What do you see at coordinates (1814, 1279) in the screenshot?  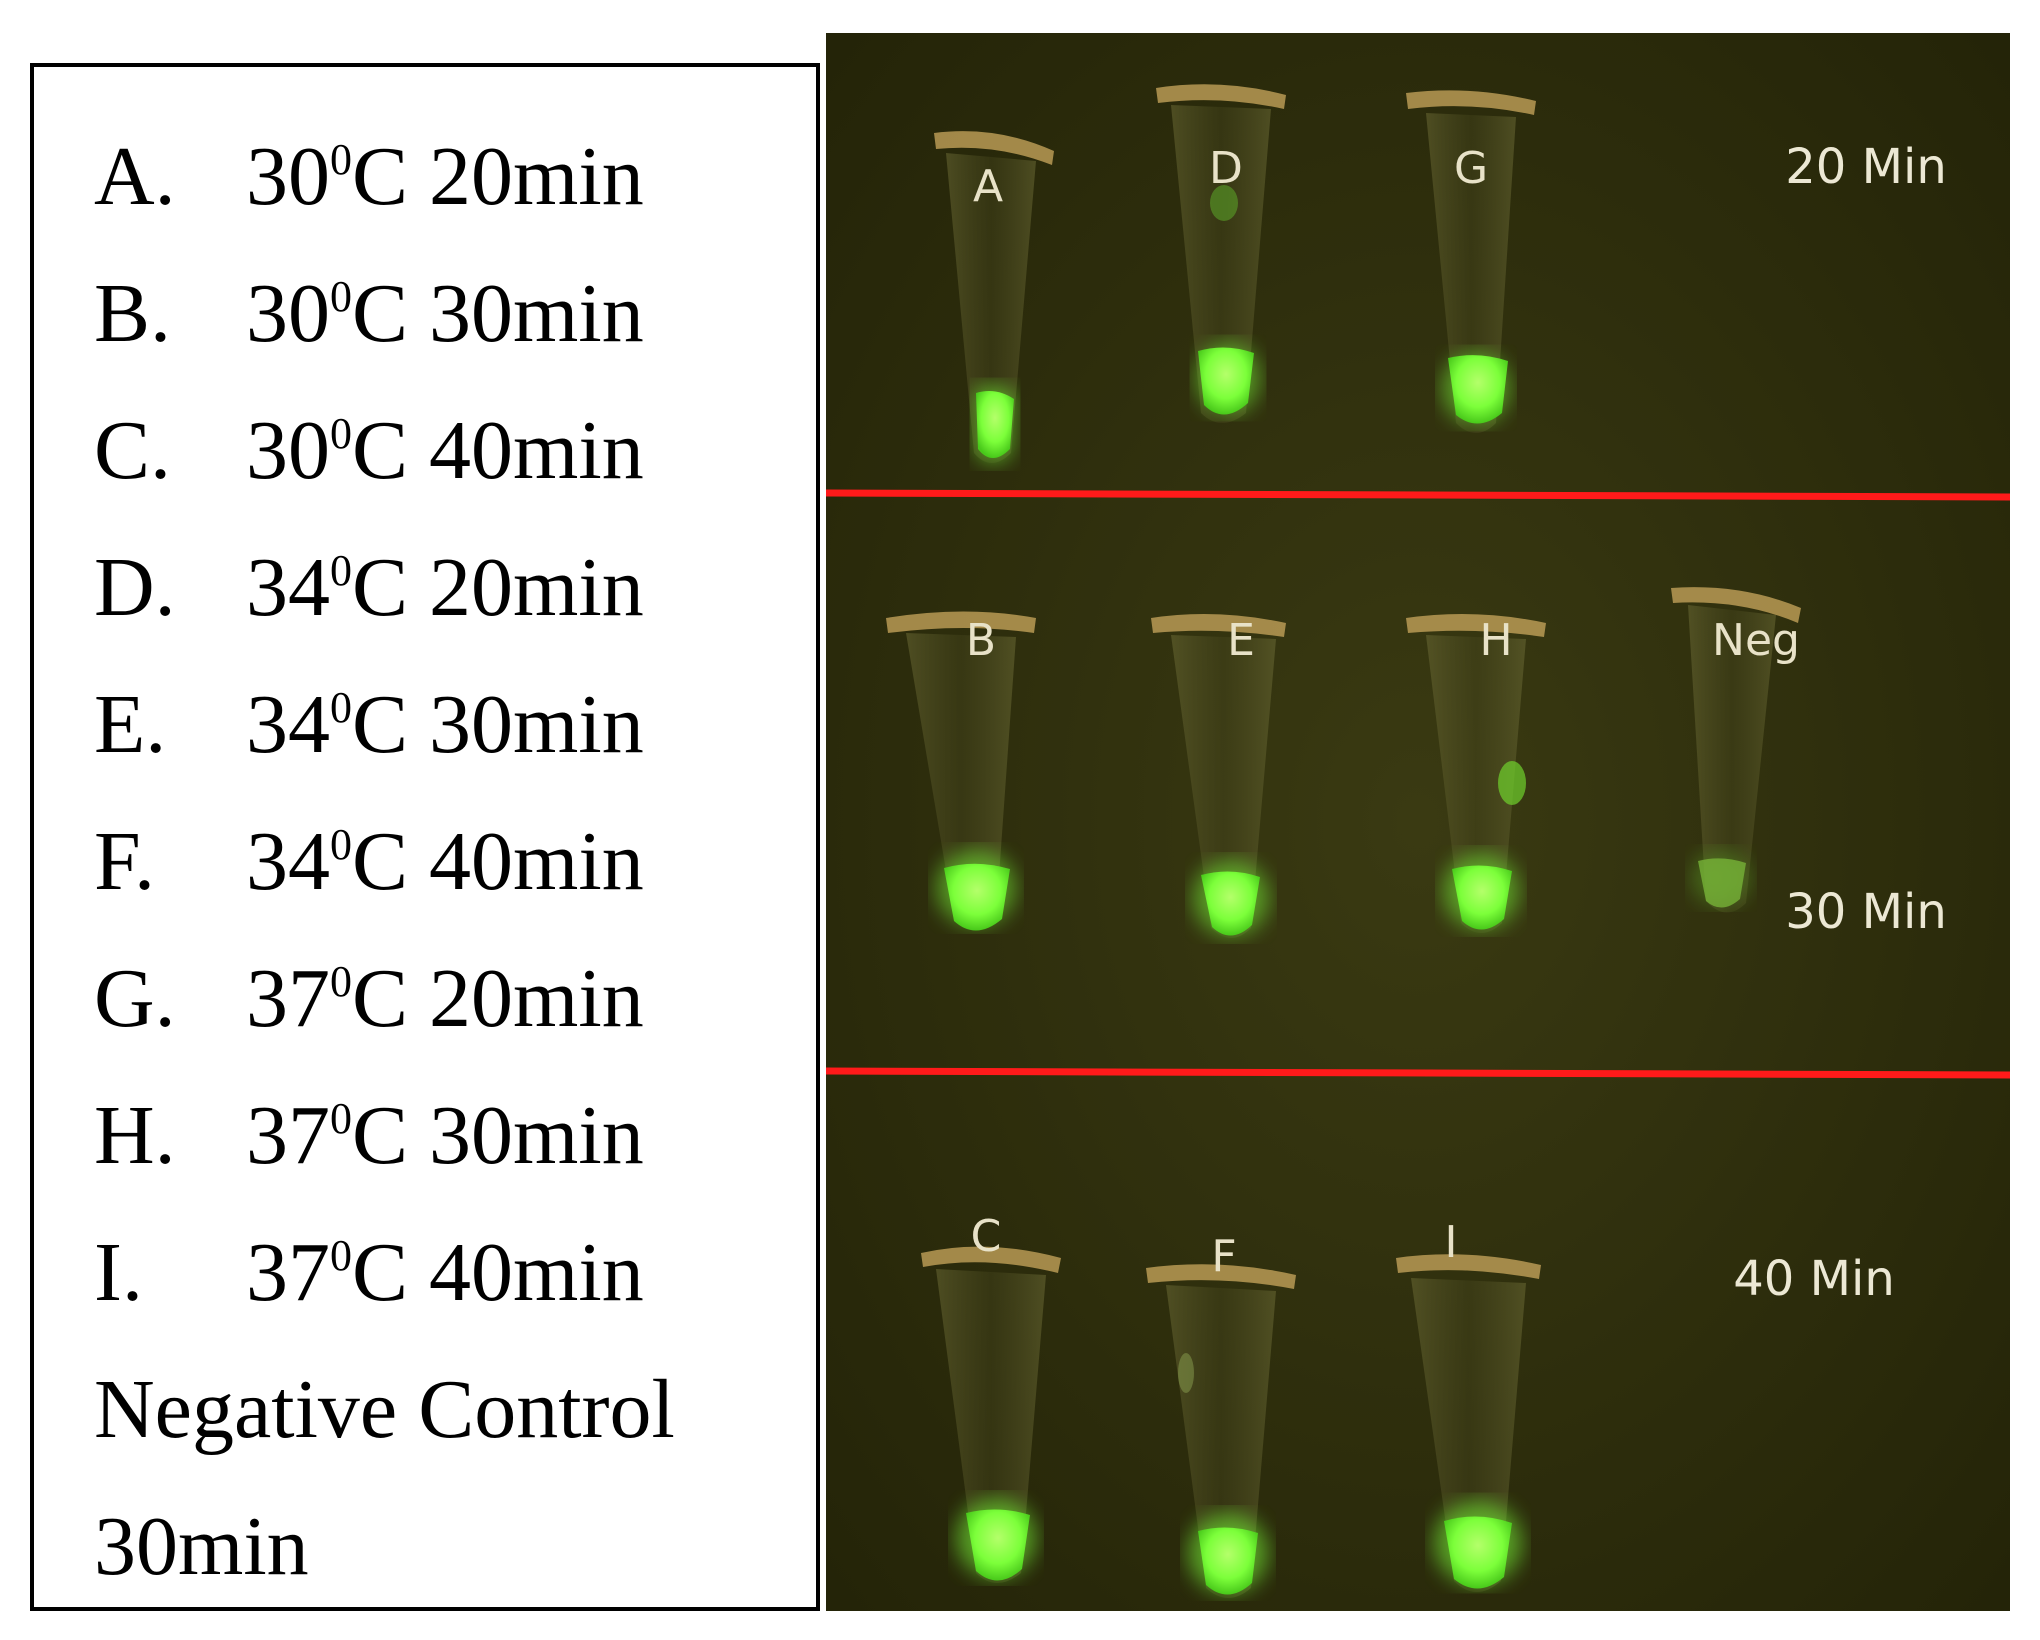 I see `time-label-40: 40 Min` at bounding box center [1814, 1279].